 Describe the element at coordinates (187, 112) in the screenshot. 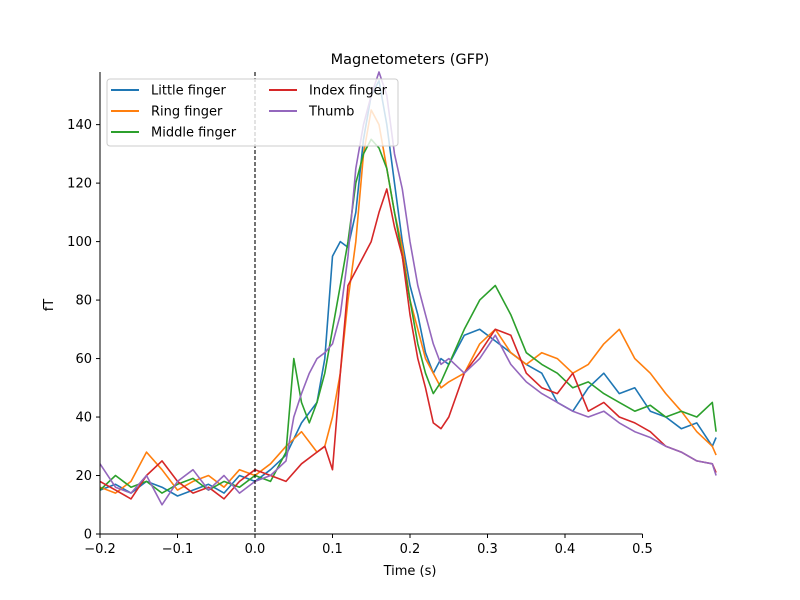

I see `legend-label: Ring finger` at that location.